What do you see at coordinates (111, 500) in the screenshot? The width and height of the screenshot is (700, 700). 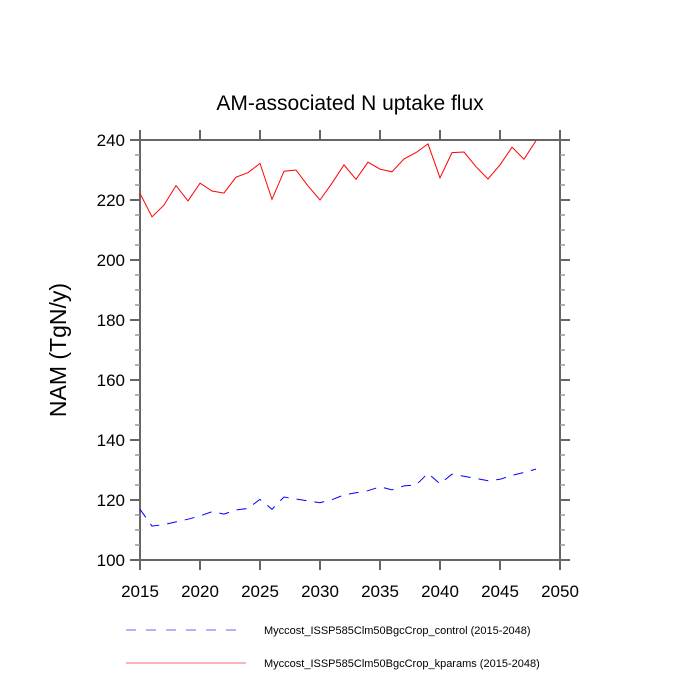 I see `y-tick-label: 120` at bounding box center [111, 500].